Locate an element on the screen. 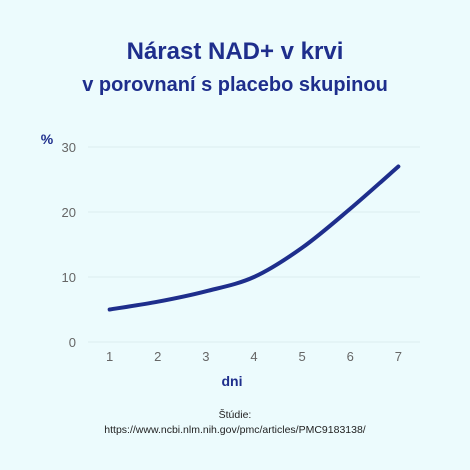  x-tick-labels: 1 2 3 4 5 6 7 is located at coordinates (254, 356).